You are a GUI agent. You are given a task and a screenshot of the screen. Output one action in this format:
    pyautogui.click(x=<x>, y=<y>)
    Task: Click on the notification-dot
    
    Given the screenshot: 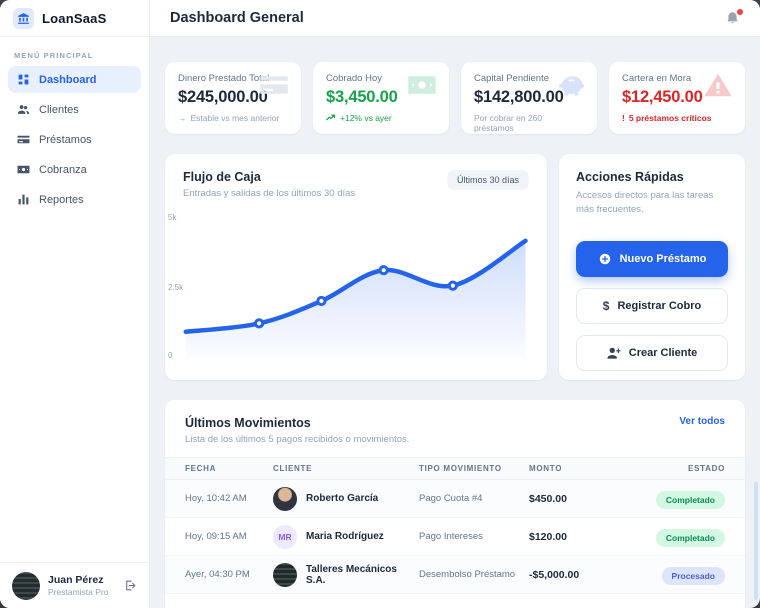 What is the action you would take?
    pyautogui.click(x=740, y=11)
    